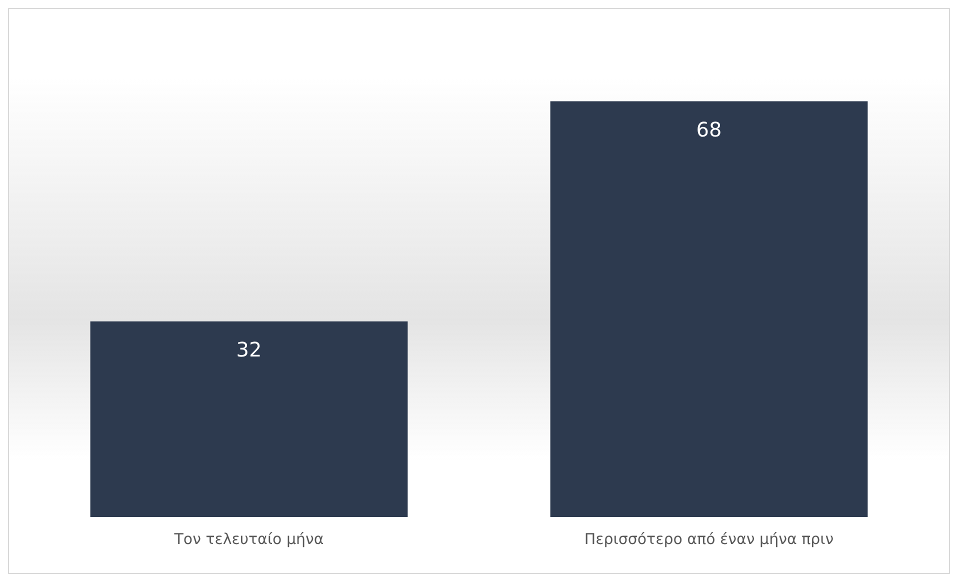 The width and height of the screenshot is (954, 580). What do you see at coordinates (709, 129) in the screenshot?
I see `data-label: 68` at bounding box center [709, 129].